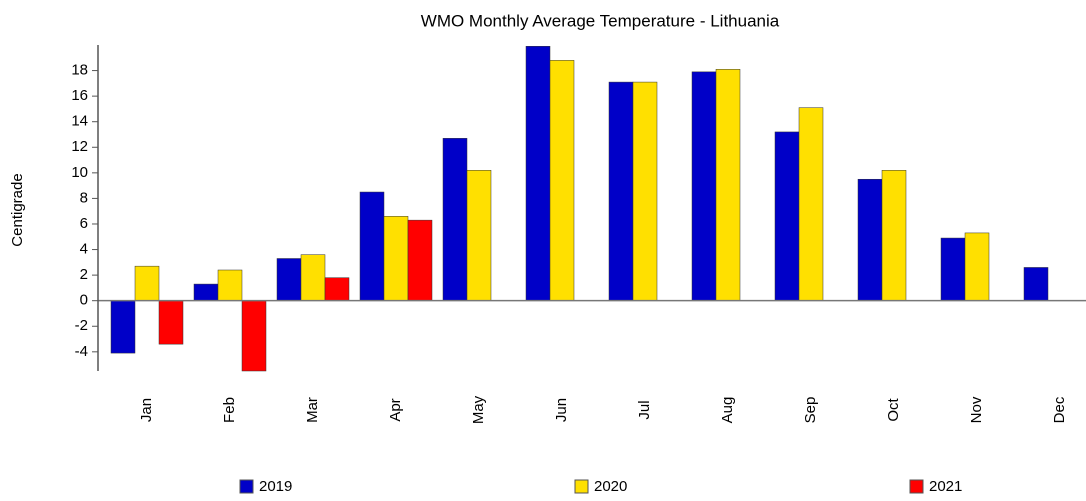 This screenshot has width=1086, height=501. I want to click on x-tick-label: Nov, so click(976, 409).